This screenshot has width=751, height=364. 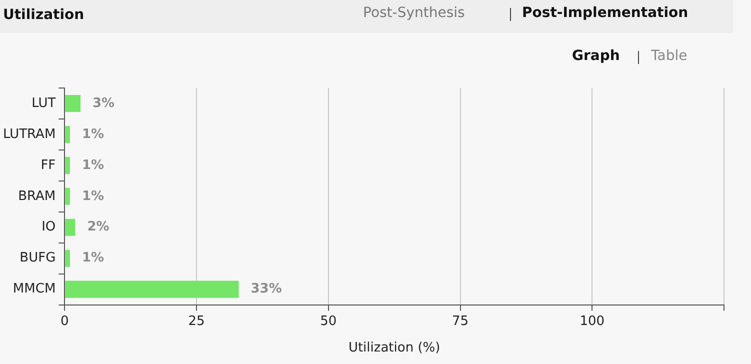 What do you see at coordinates (49, 227) in the screenshot?
I see `y-tick-label: IO` at bounding box center [49, 227].